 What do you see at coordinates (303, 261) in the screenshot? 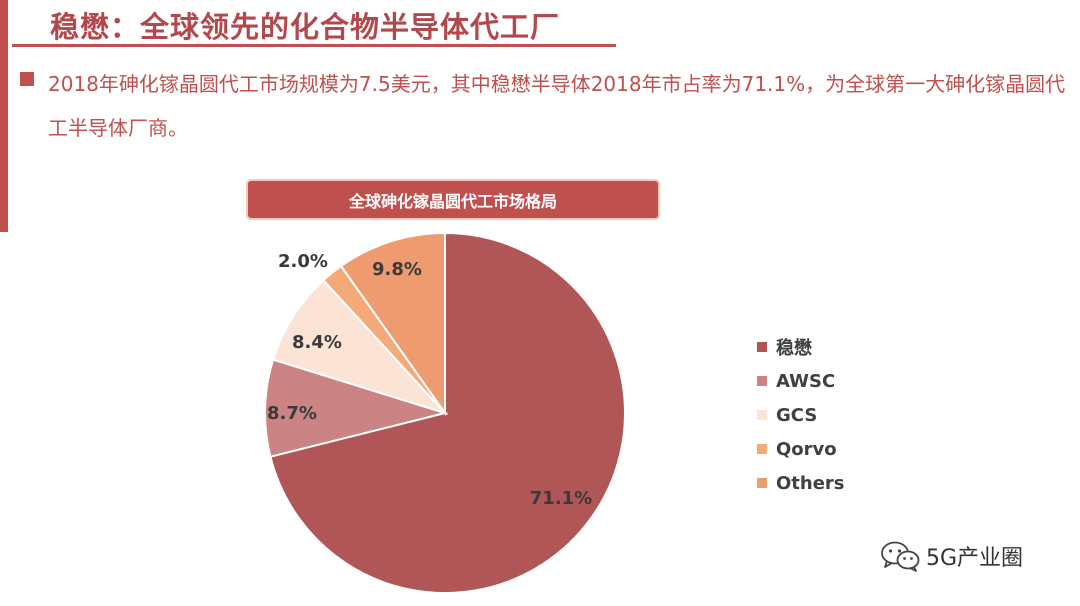
I see `slice-data-label: 2.0%` at bounding box center [303, 261].